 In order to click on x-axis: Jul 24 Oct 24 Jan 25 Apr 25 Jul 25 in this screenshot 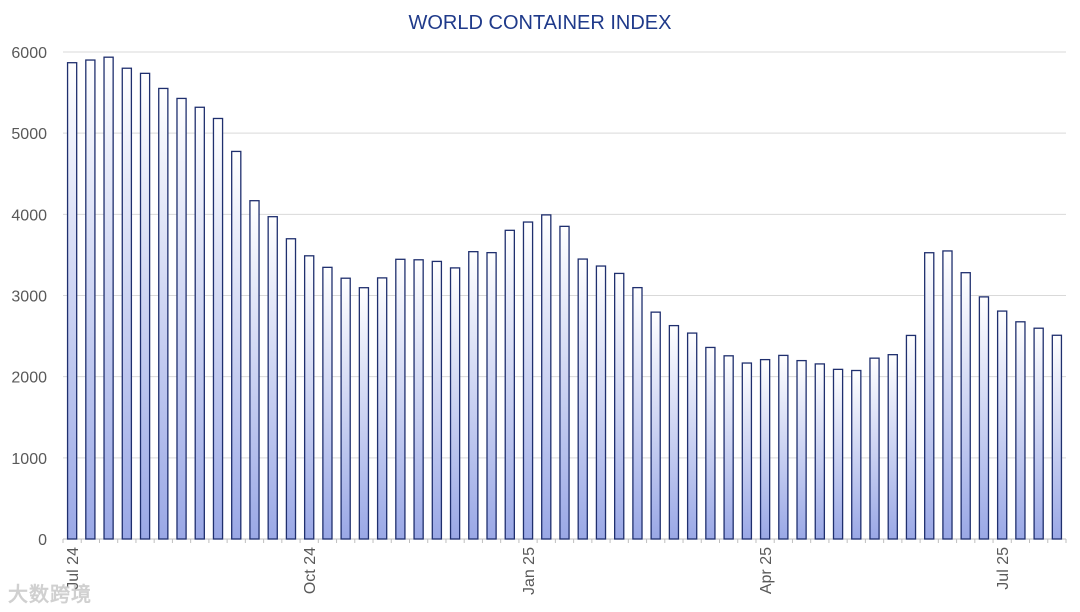, I will do `click(564, 567)`.